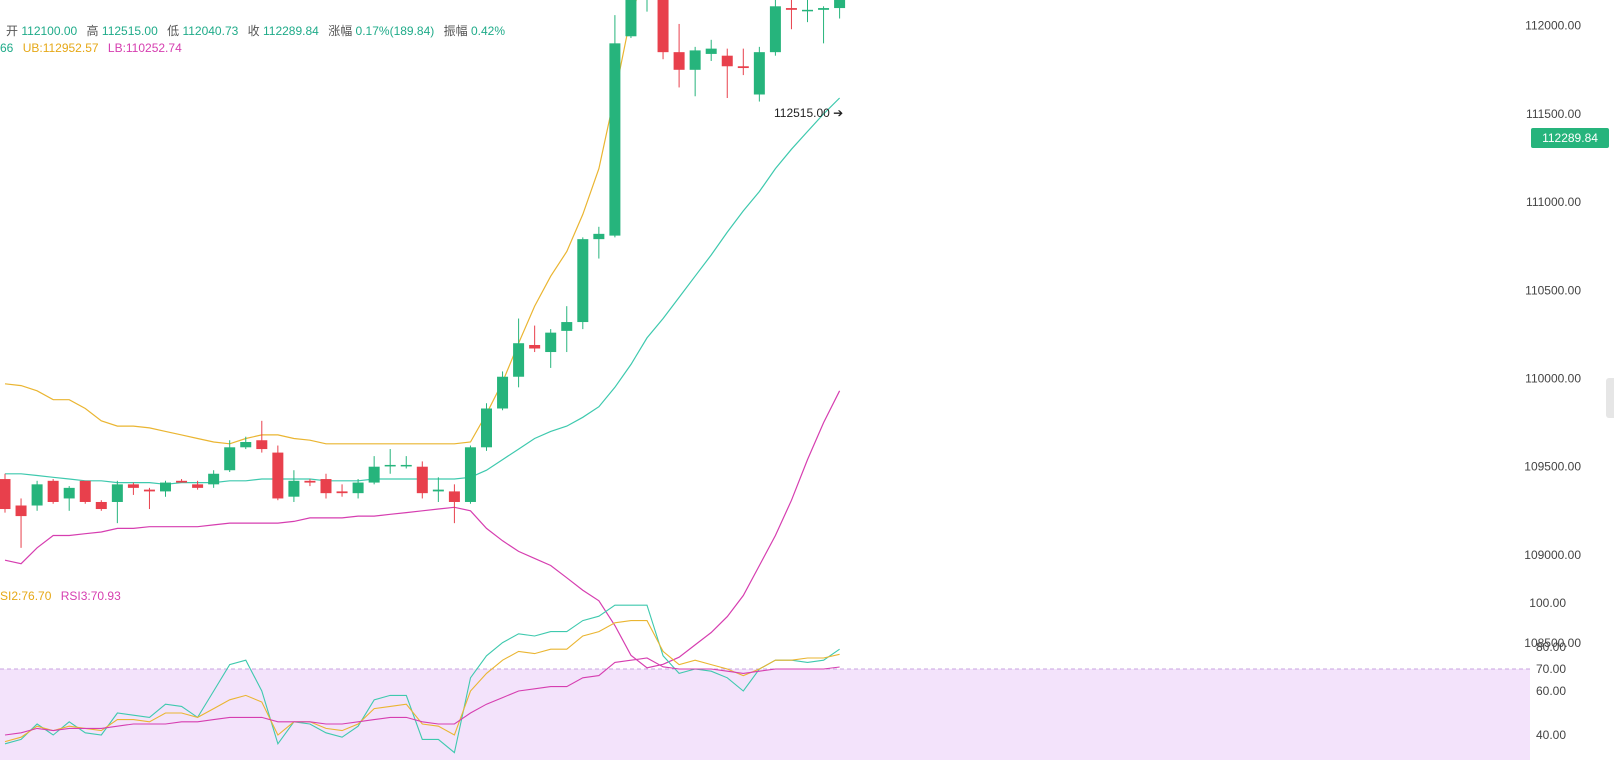 Image resolution: width=1614 pixels, height=768 pixels. What do you see at coordinates (1553, 114) in the screenshot?
I see `price-axis-tick-label: 111500.00` at bounding box center [1553, 114].